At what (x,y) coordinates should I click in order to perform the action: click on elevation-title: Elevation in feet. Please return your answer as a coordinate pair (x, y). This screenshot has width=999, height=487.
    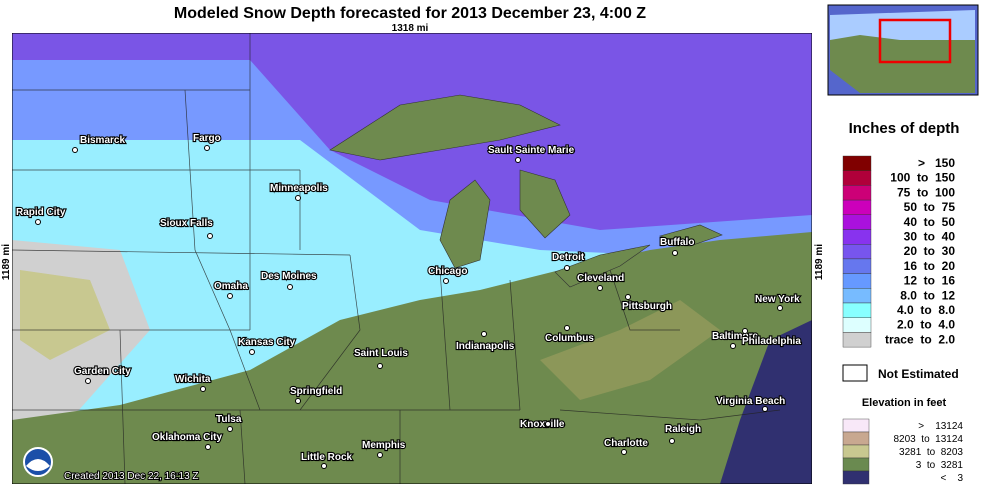
    Looking at the image, I should click on (904, 403).